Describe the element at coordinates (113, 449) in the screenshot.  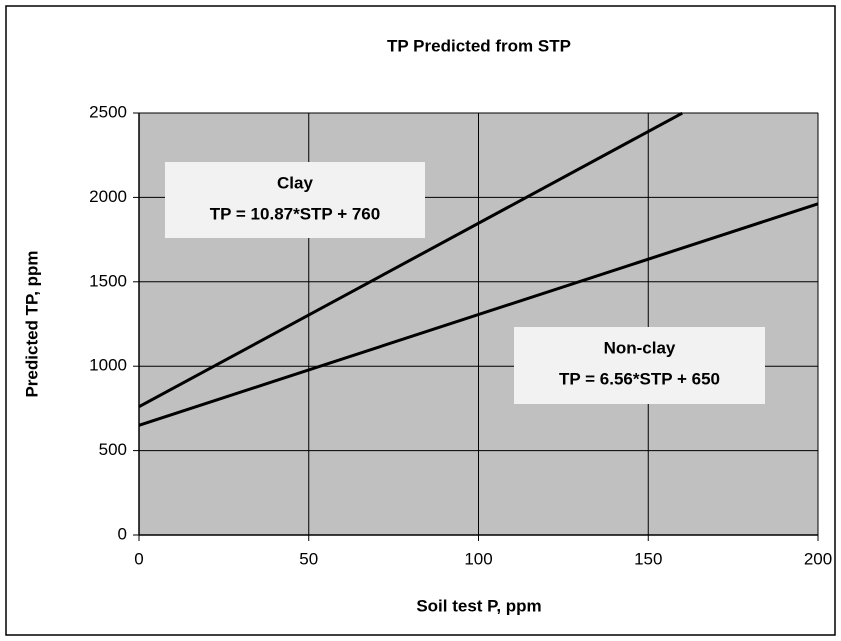
I see `y-tick-label: 500` at that location.